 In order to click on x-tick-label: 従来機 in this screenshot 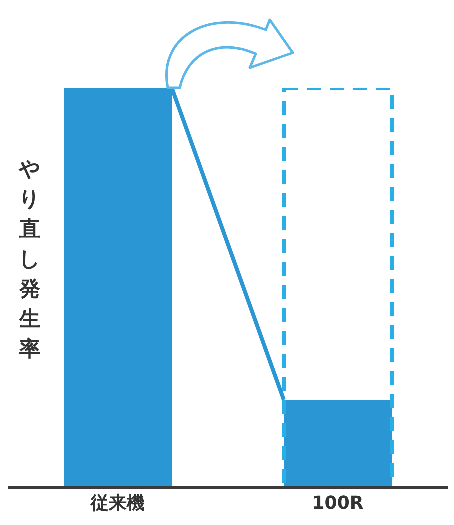, I will do `click(117, 503)`.